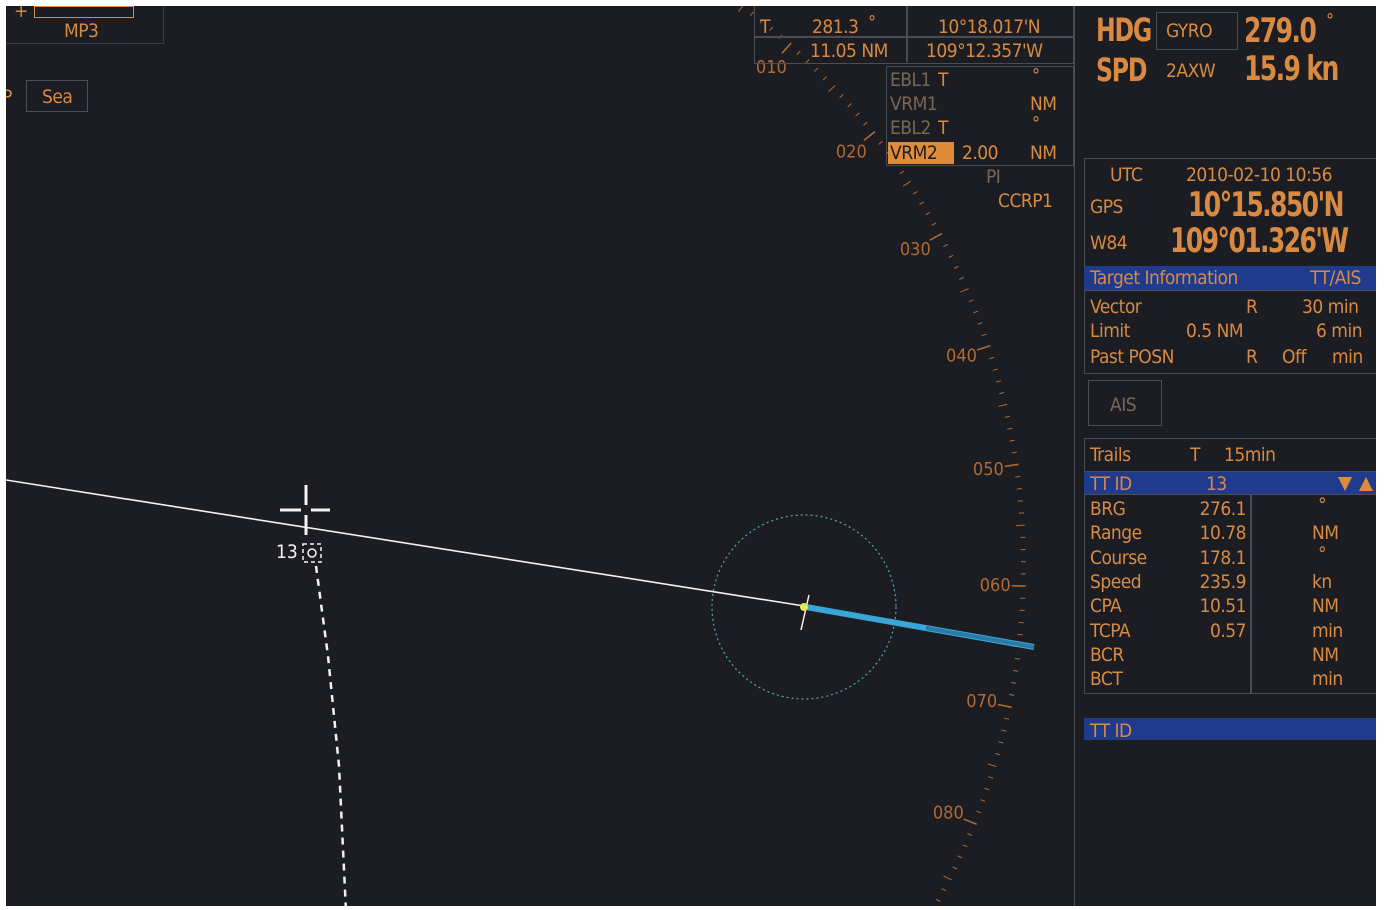 The image size is (1385, 910). I want to click on limit-range: 0.5 NM, so click(1215, 331).